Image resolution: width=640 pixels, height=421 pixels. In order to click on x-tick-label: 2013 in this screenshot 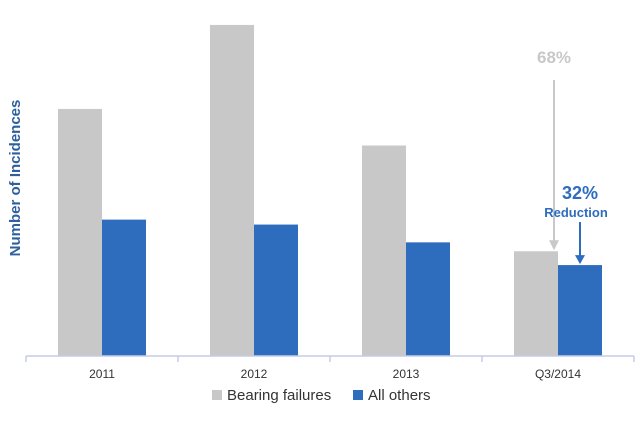, I will do `click(406, 374)`.